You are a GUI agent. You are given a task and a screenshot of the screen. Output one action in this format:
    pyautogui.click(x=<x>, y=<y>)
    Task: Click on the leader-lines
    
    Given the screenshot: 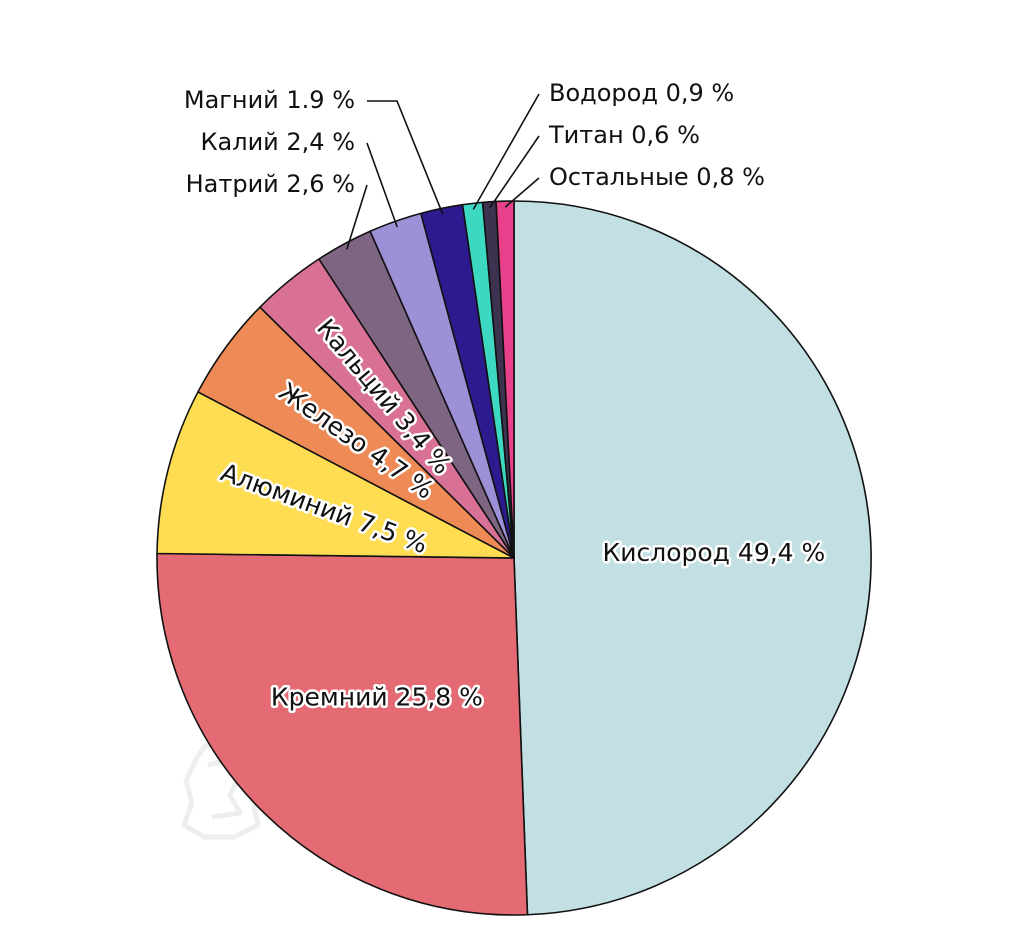 What is the action you would take?
    pyautogui.click(x=443, y=171)
    